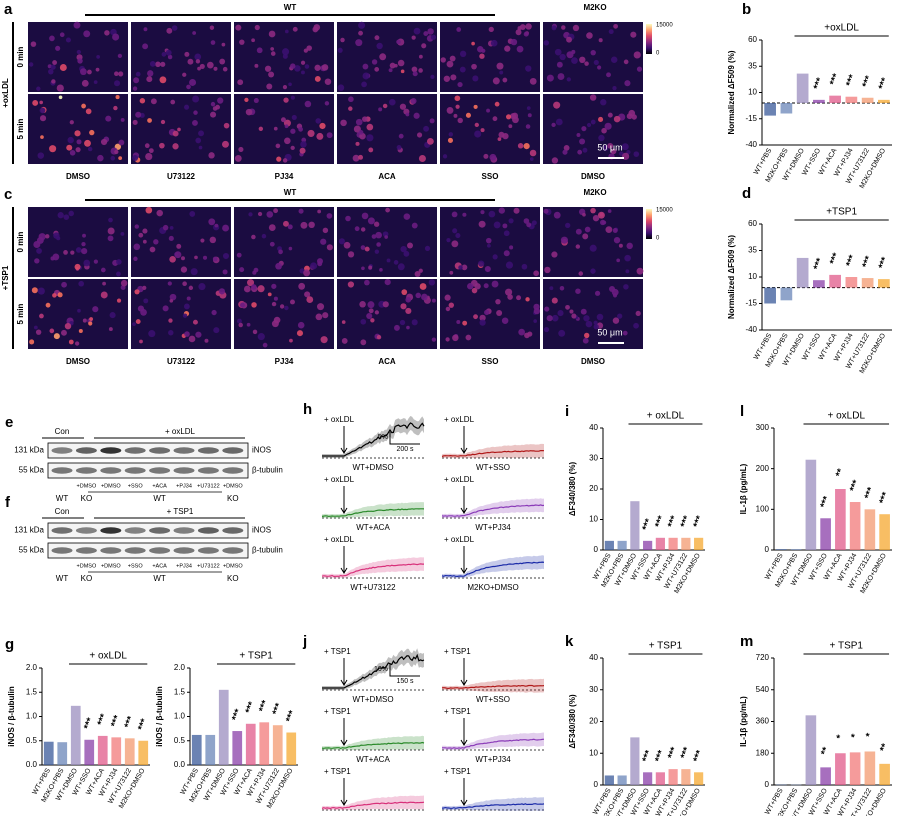 The width and height of the screenshot is (900, 816). I want to click on colorbar-tick: 0, so click(658, 239).